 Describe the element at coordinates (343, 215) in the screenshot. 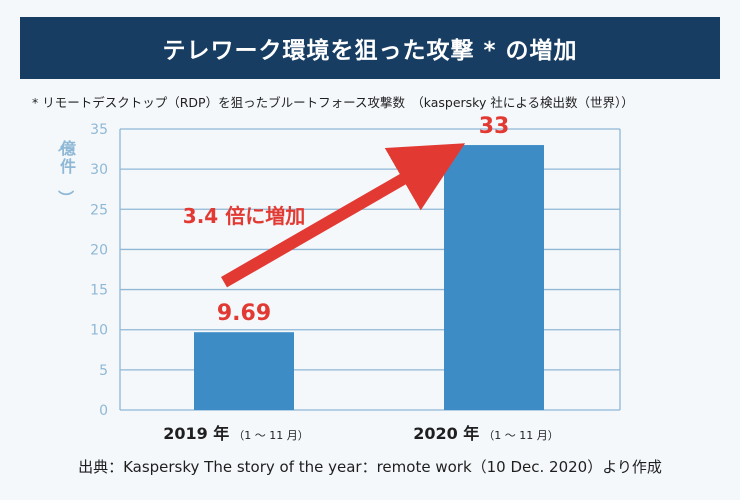

I see `growth-arrow` at that location.